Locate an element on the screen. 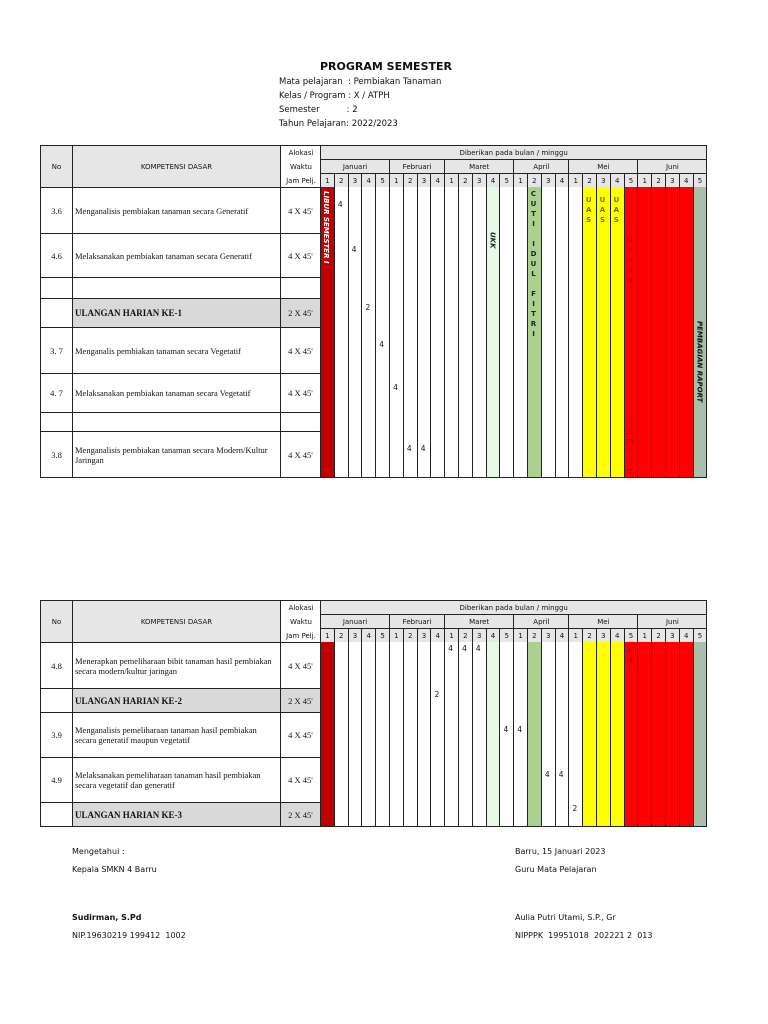  row-no: 4. 7 is located at coordinates (56, 393).